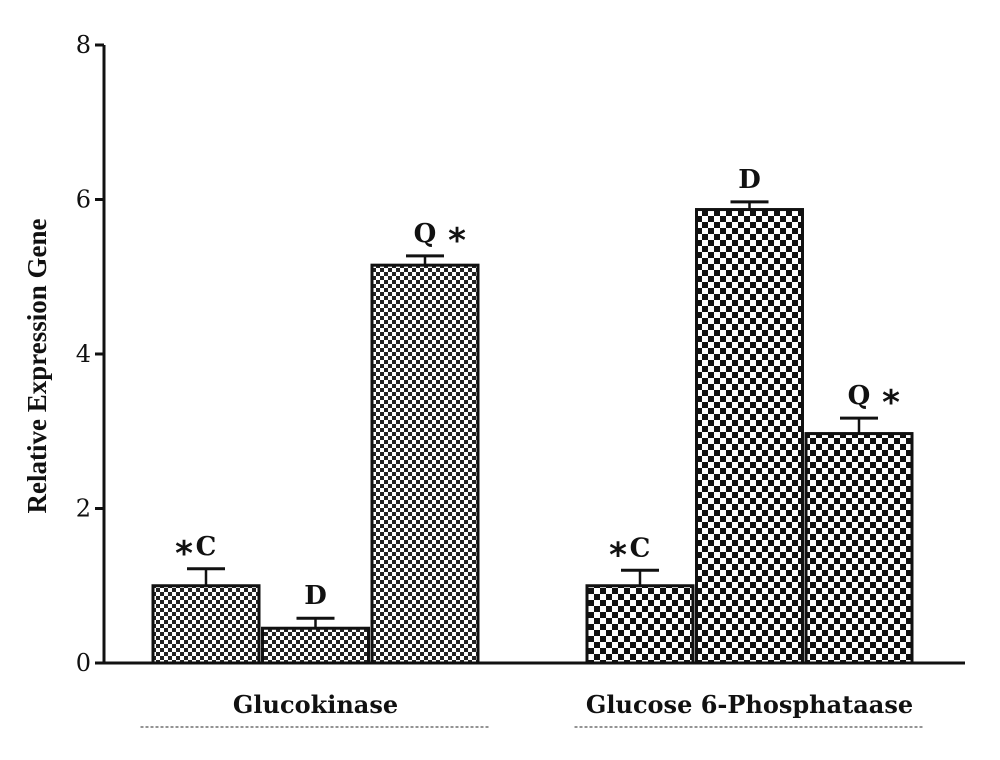 The height and width of the screenshot is (760, 1000). I want to click on y-tick-label: 8, so click(83, 45).